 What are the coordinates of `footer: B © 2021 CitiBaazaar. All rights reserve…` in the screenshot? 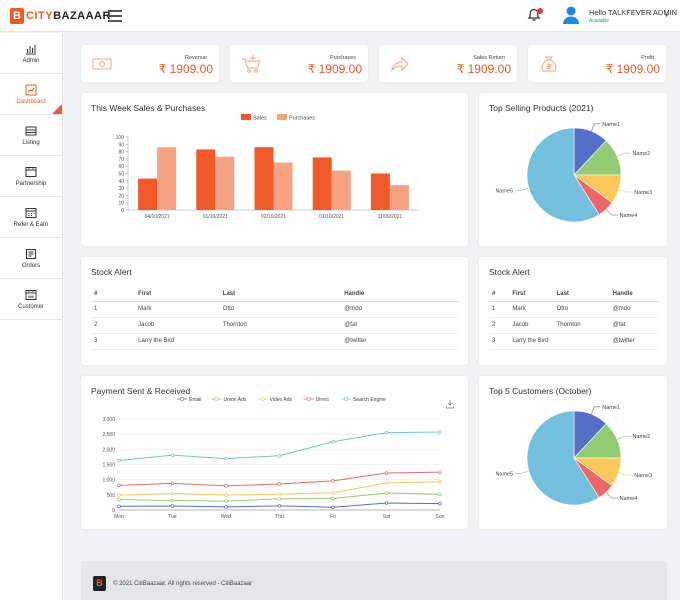 It's located at (374, 580).